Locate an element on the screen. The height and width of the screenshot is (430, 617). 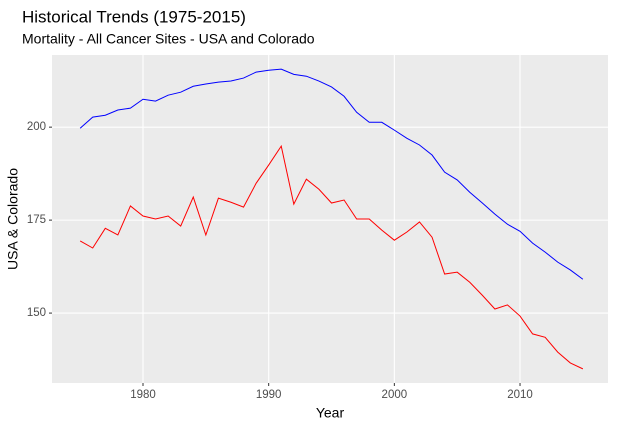
y-tick-label: 200 is located at coordinates (36, 127).